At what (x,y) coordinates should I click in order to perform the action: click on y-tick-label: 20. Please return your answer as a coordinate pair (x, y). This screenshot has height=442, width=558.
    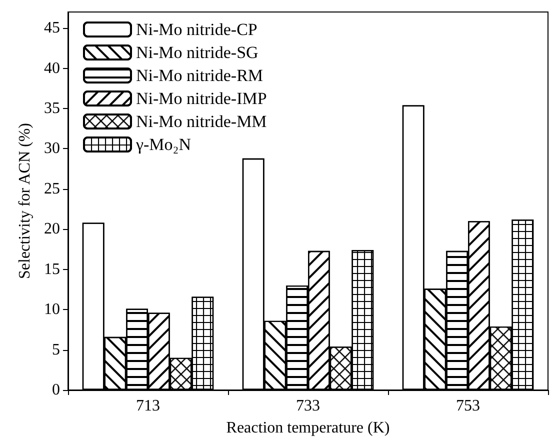
    Looking at the image, I should click on (52, 229).